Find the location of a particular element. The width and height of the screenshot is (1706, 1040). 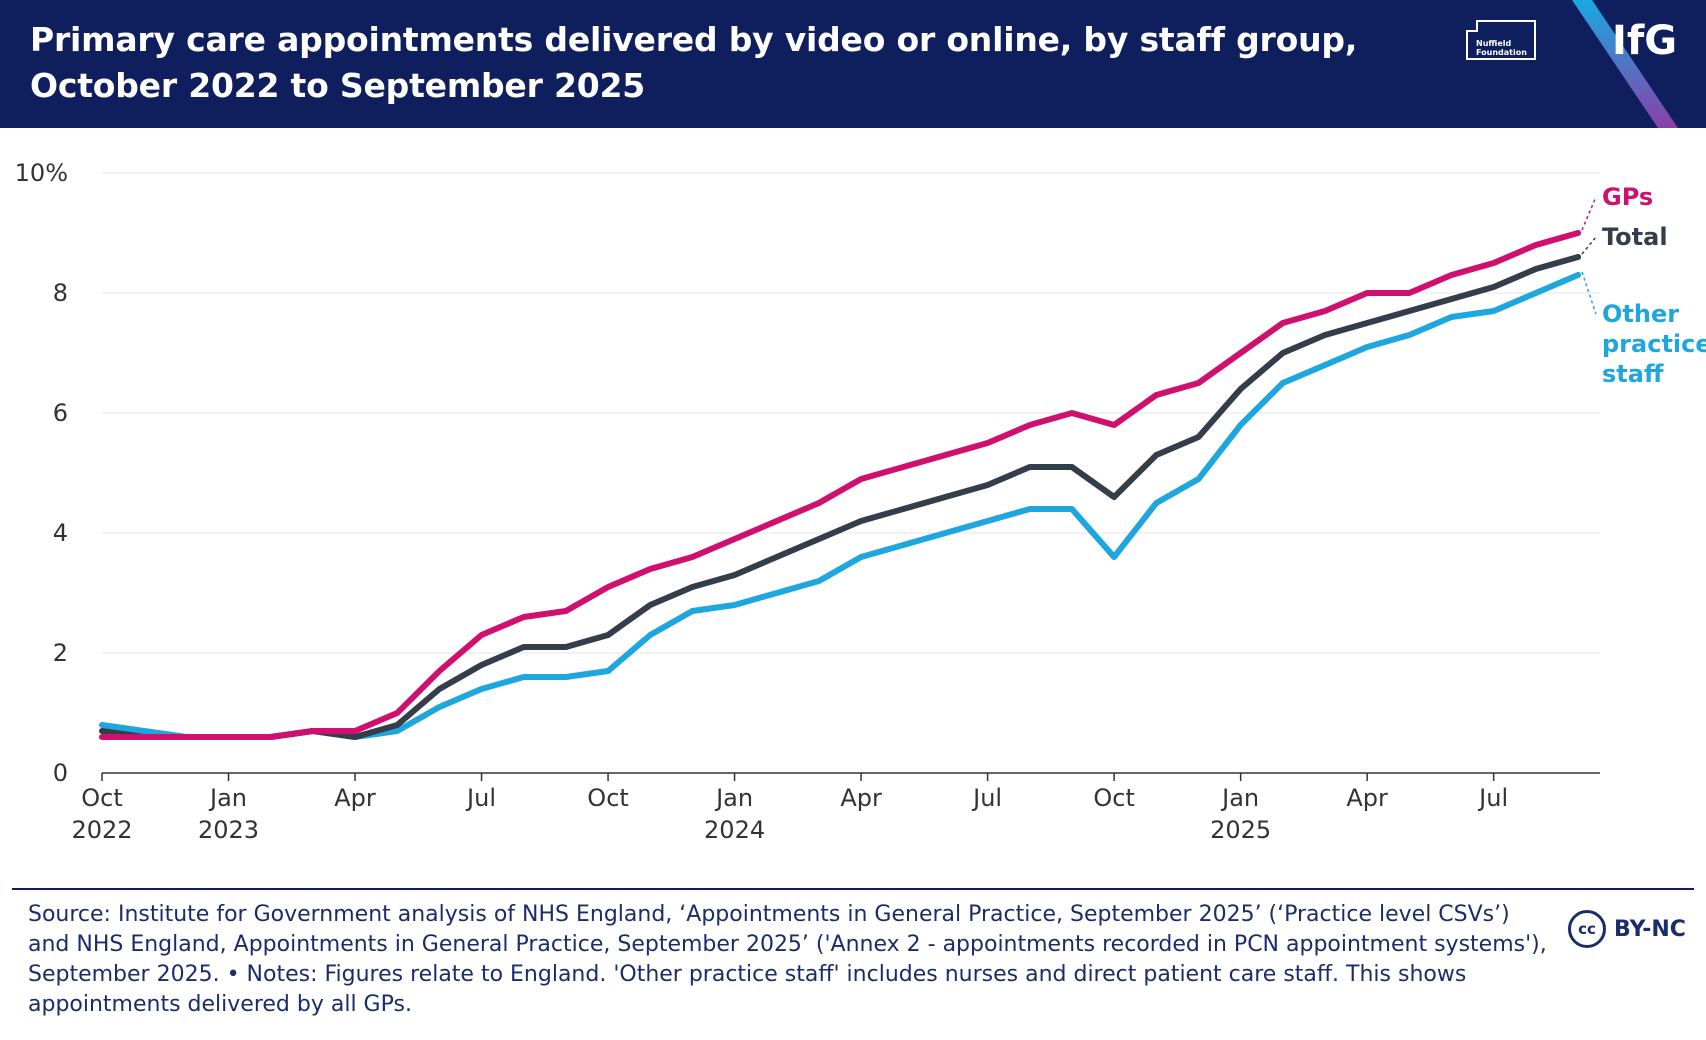

nuffield-foundation-logo: Nuffield Foundation is located at coordinates (1501, 40).